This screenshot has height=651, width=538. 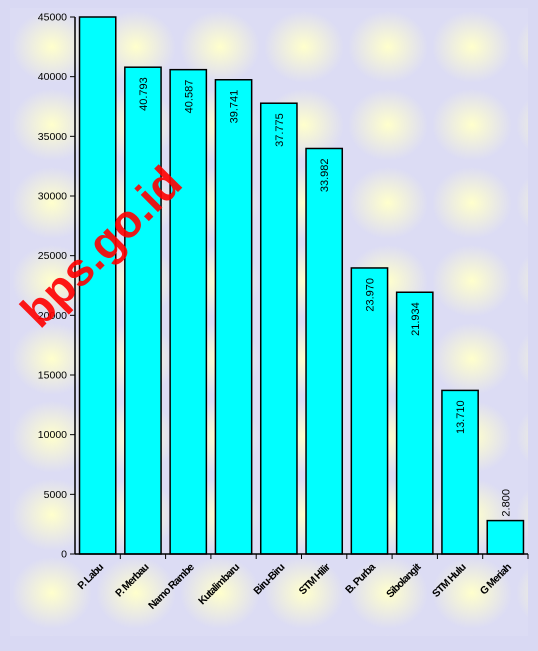 I want to click on y-tick-label: 35000, so click(x=52, y=137).